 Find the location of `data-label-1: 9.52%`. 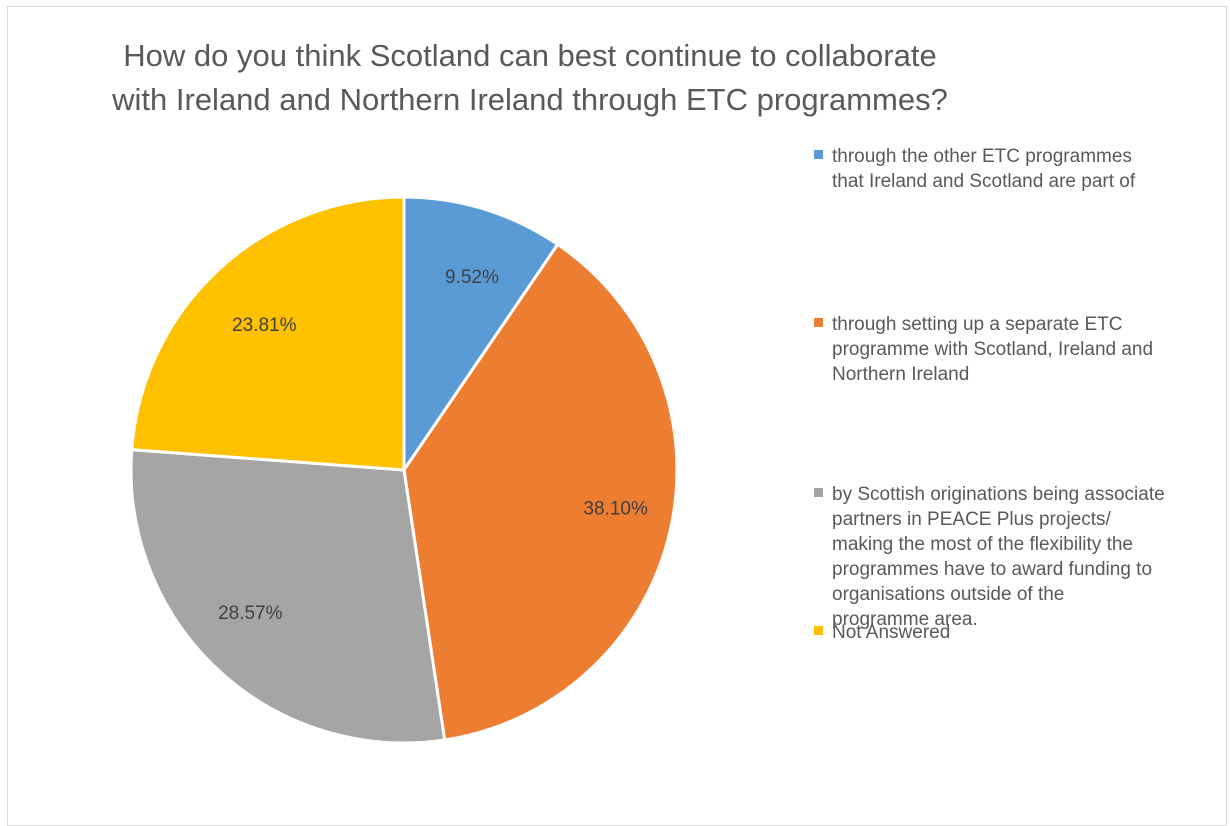

data-label-1: 9.52% is located at coordinates (472, 277).